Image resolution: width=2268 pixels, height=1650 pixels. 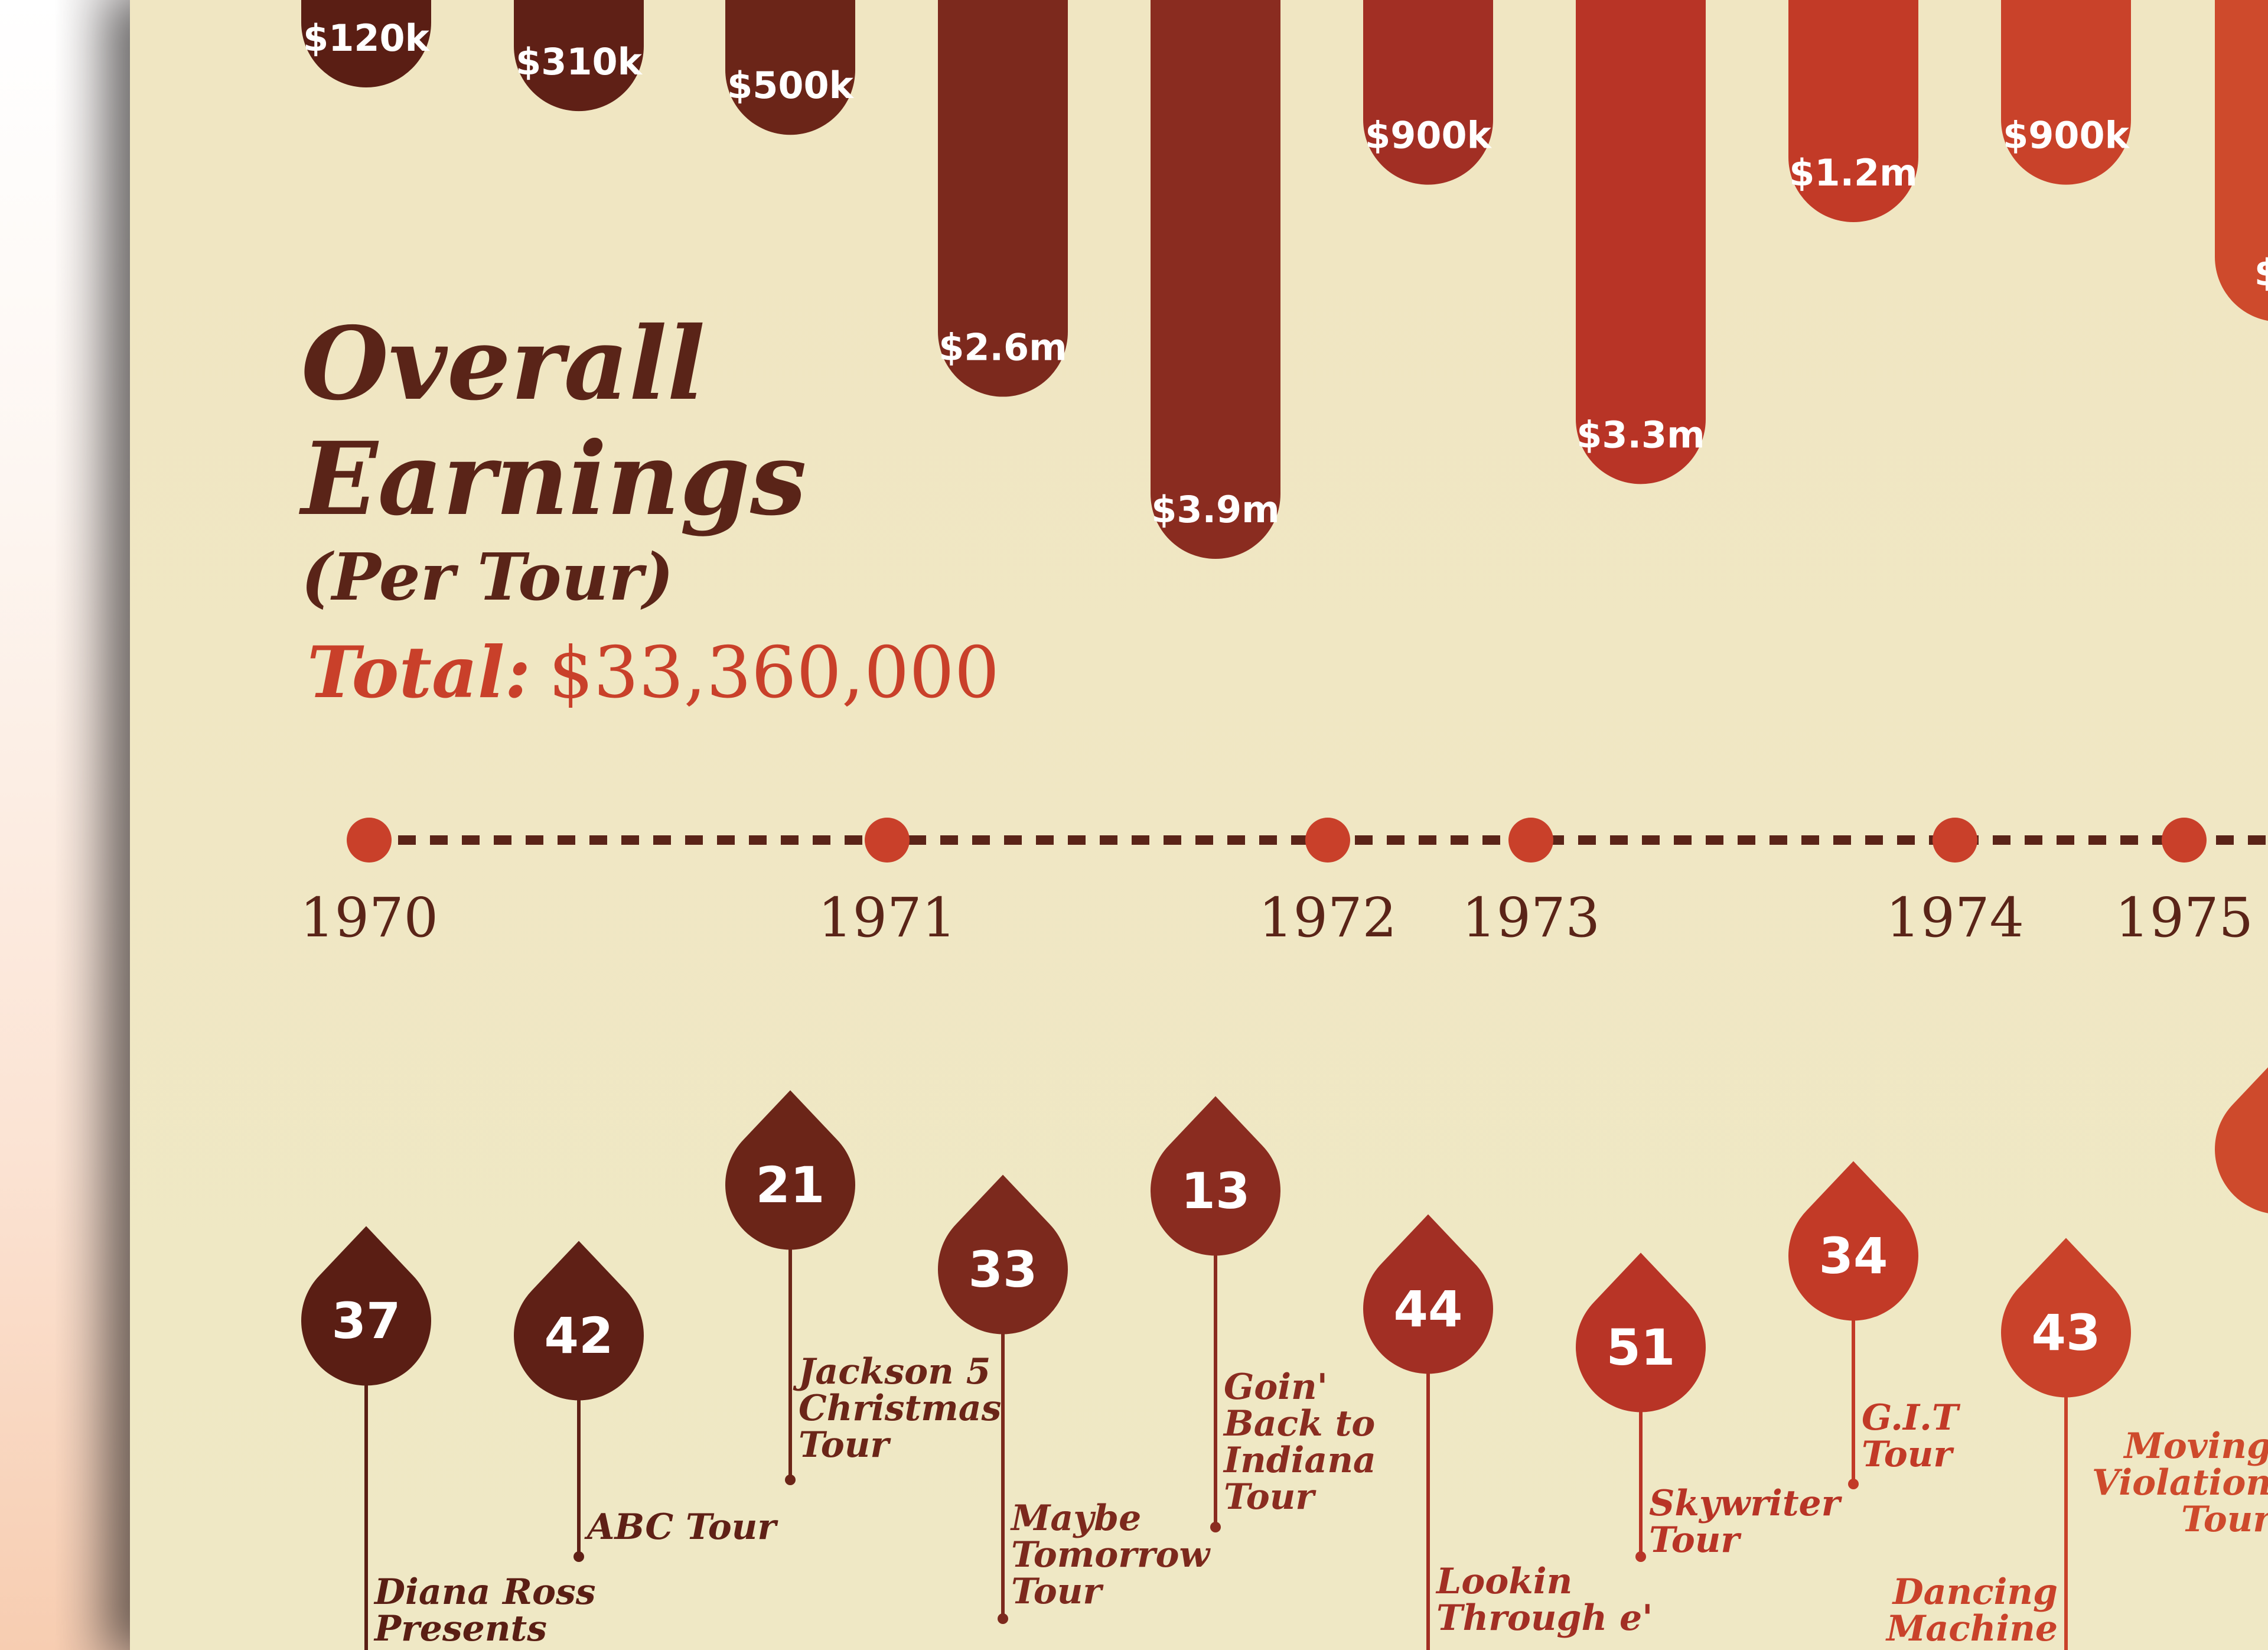 I want to click on bar-value-label: $3.9m, so click(x=1215, y=509).